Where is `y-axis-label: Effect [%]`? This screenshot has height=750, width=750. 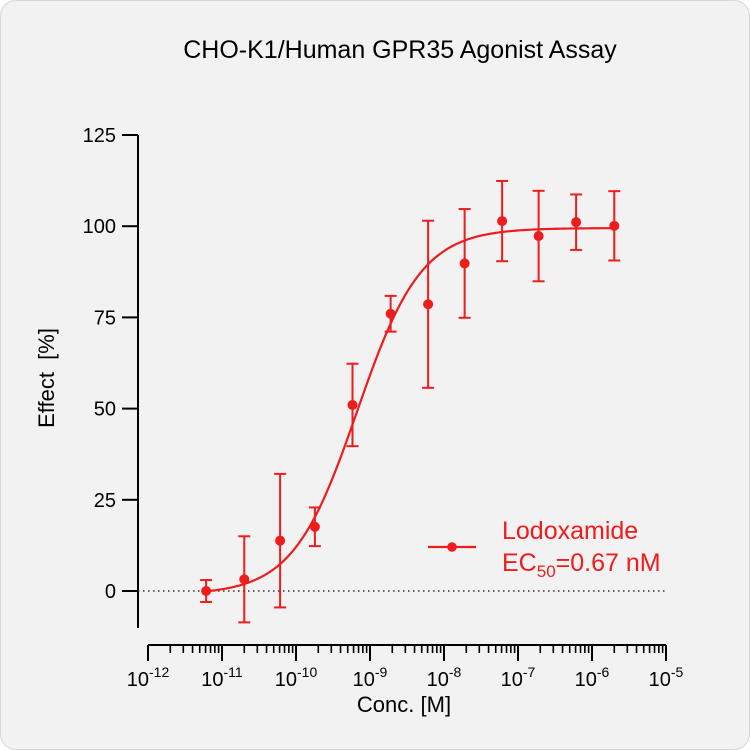 y-axis-label: Effect [%] is located at coordinates (46, 378).